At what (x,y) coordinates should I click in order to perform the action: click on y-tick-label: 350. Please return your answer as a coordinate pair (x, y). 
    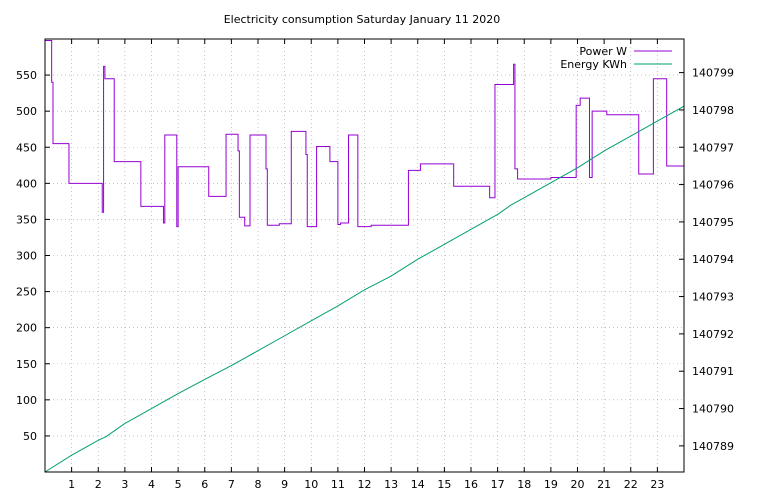
    Looking at the image, I should click on (26, 219).